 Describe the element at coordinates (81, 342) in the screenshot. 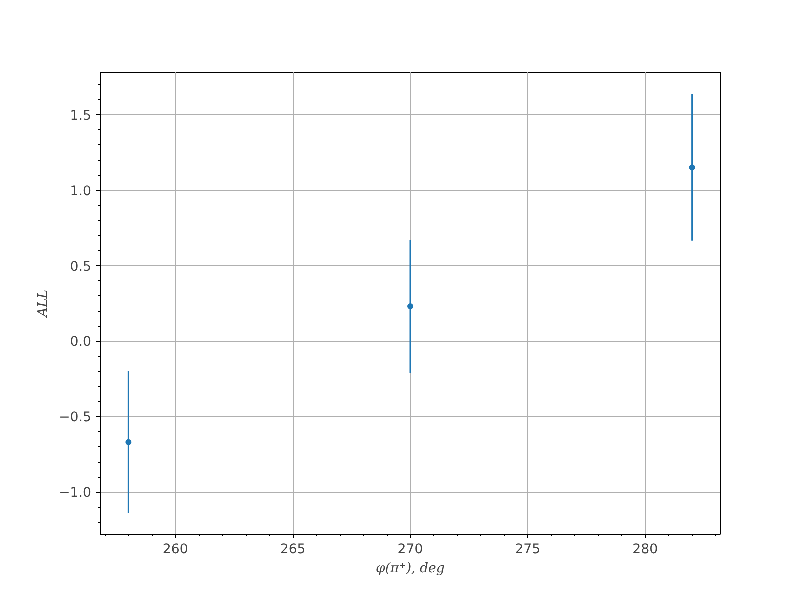

I see `y-tick-label: 0.0` at that location.